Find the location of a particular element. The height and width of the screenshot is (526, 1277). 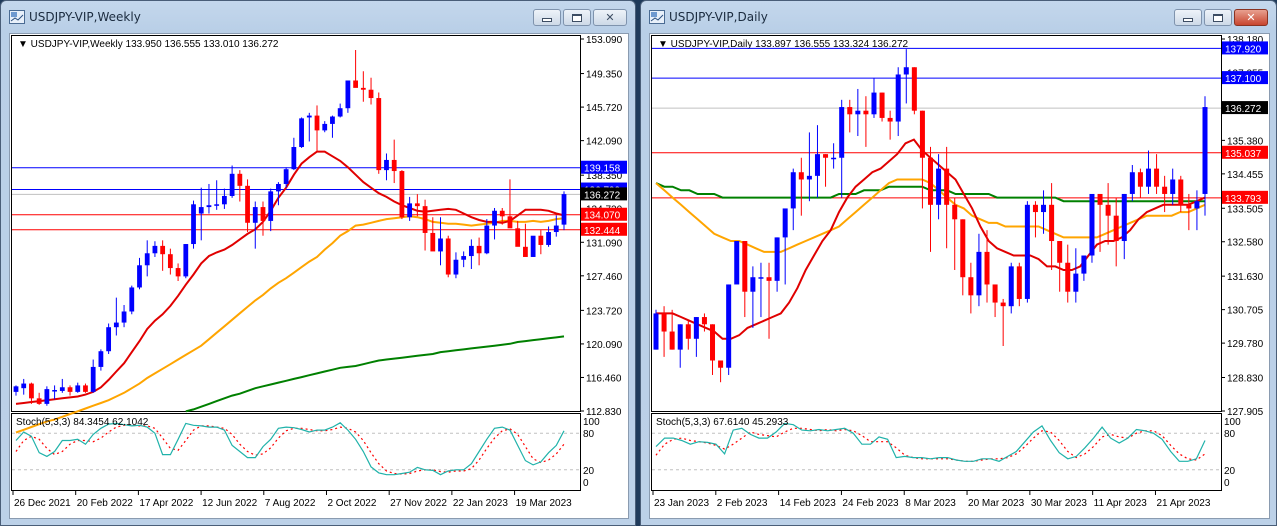

titlebar: USDJPY-VIP,Weekly ✕ is located at coordinates (318, 17).